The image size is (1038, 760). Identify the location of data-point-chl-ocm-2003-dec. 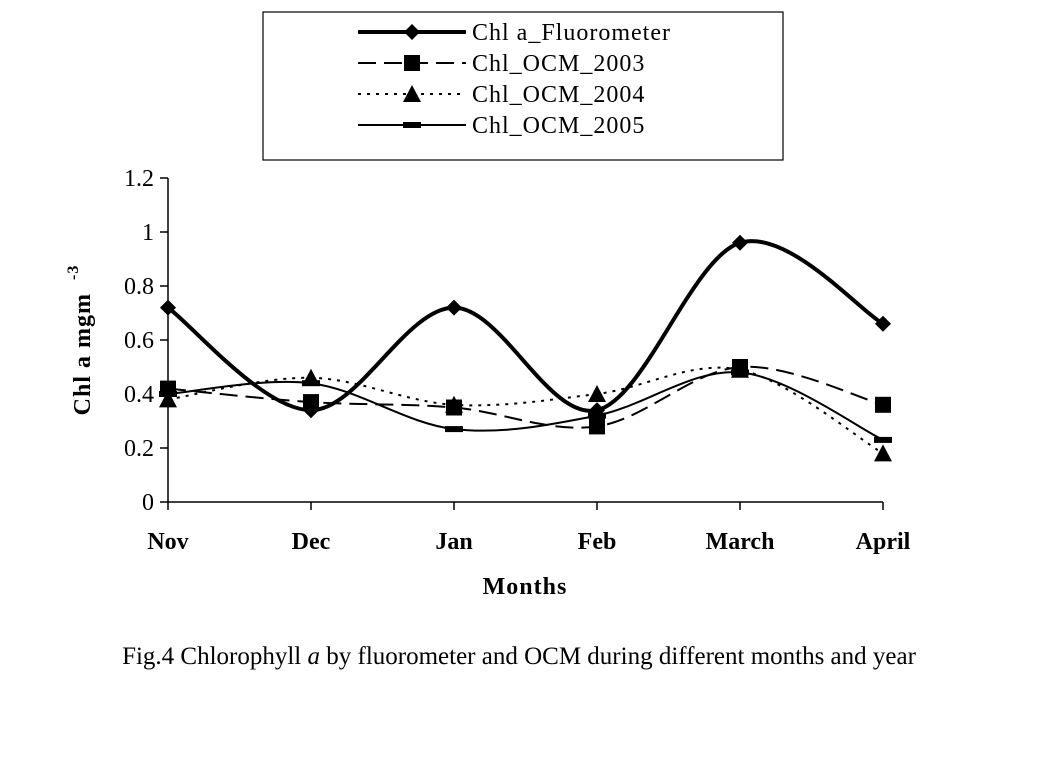
(311, 402).